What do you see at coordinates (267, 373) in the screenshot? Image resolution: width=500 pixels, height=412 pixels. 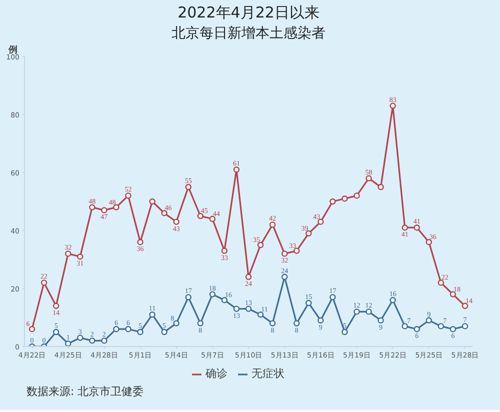 I see `legend-label: 无症状` at bounding box center [267, 373].